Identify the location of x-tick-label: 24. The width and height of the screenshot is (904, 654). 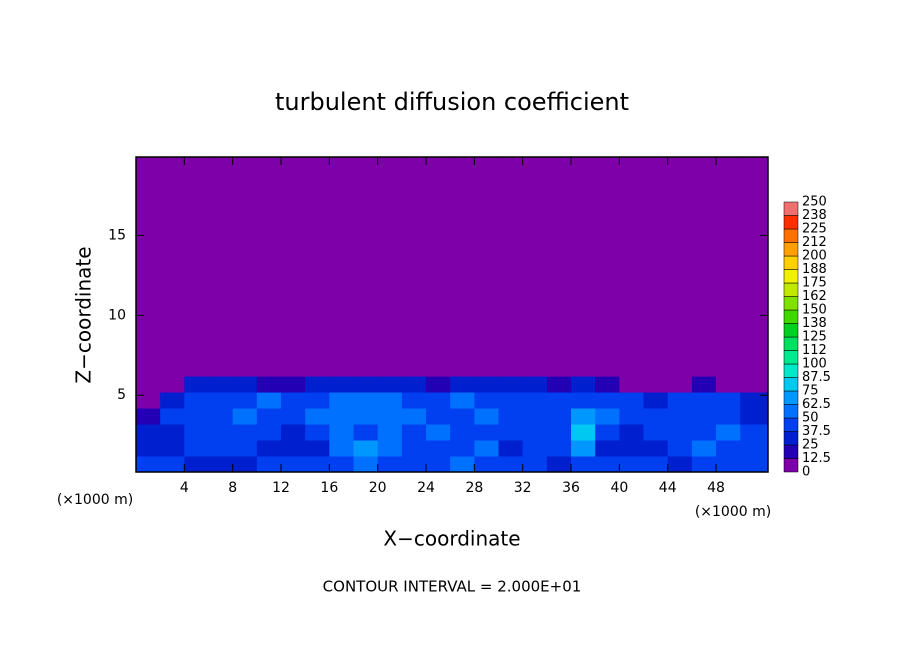
(426, 488).